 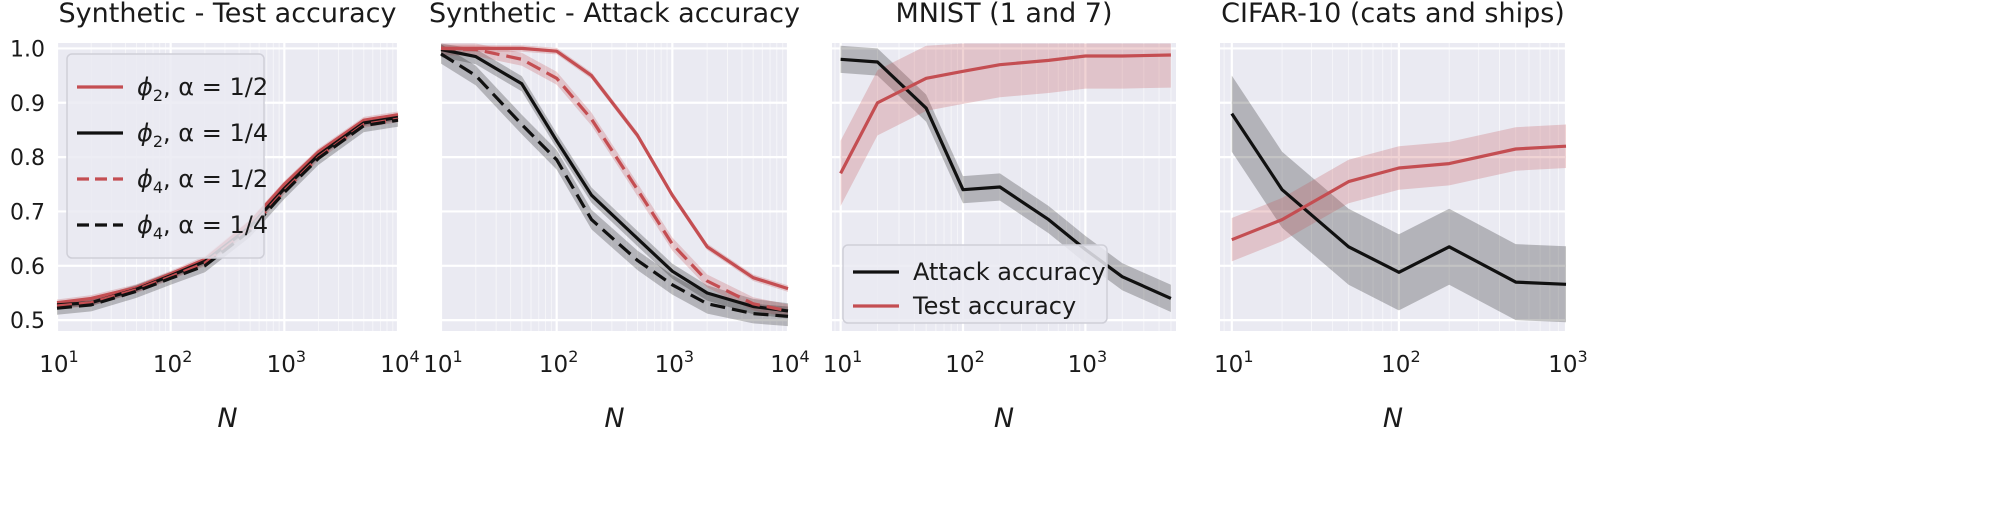 What do you see at coordinates (202, 135) in the screenshot?
I see `legend-label-2: ϕ2, α = 1/4` at bounding box center [202, 135].